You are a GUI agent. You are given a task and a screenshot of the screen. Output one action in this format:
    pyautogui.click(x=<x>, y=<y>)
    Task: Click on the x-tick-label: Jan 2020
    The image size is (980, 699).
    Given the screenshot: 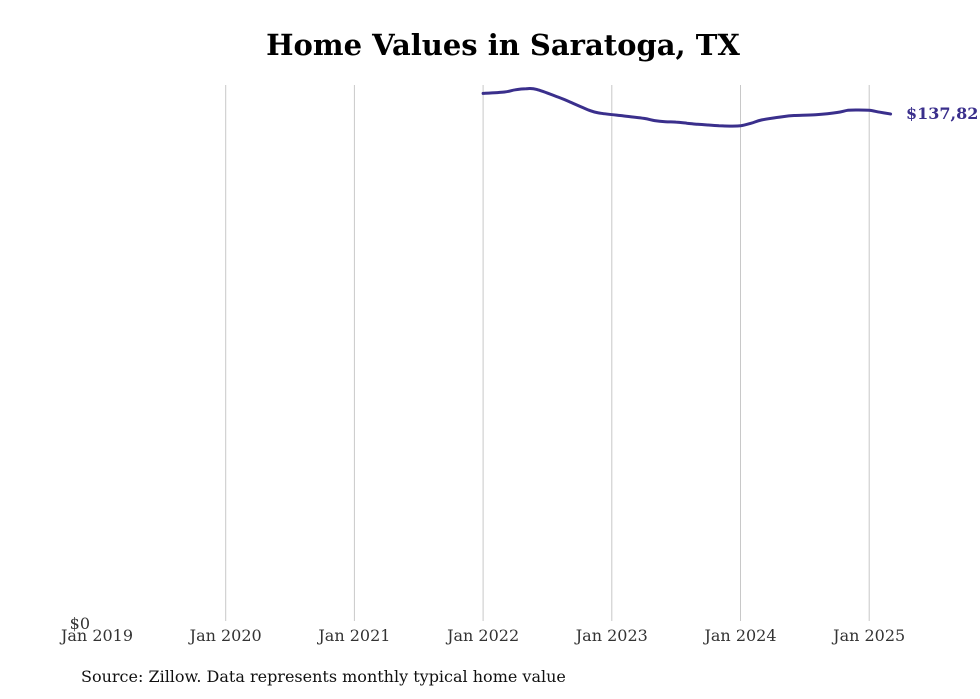 What is the action you would take?
    pyautogui.click(x=225, y=635)
    